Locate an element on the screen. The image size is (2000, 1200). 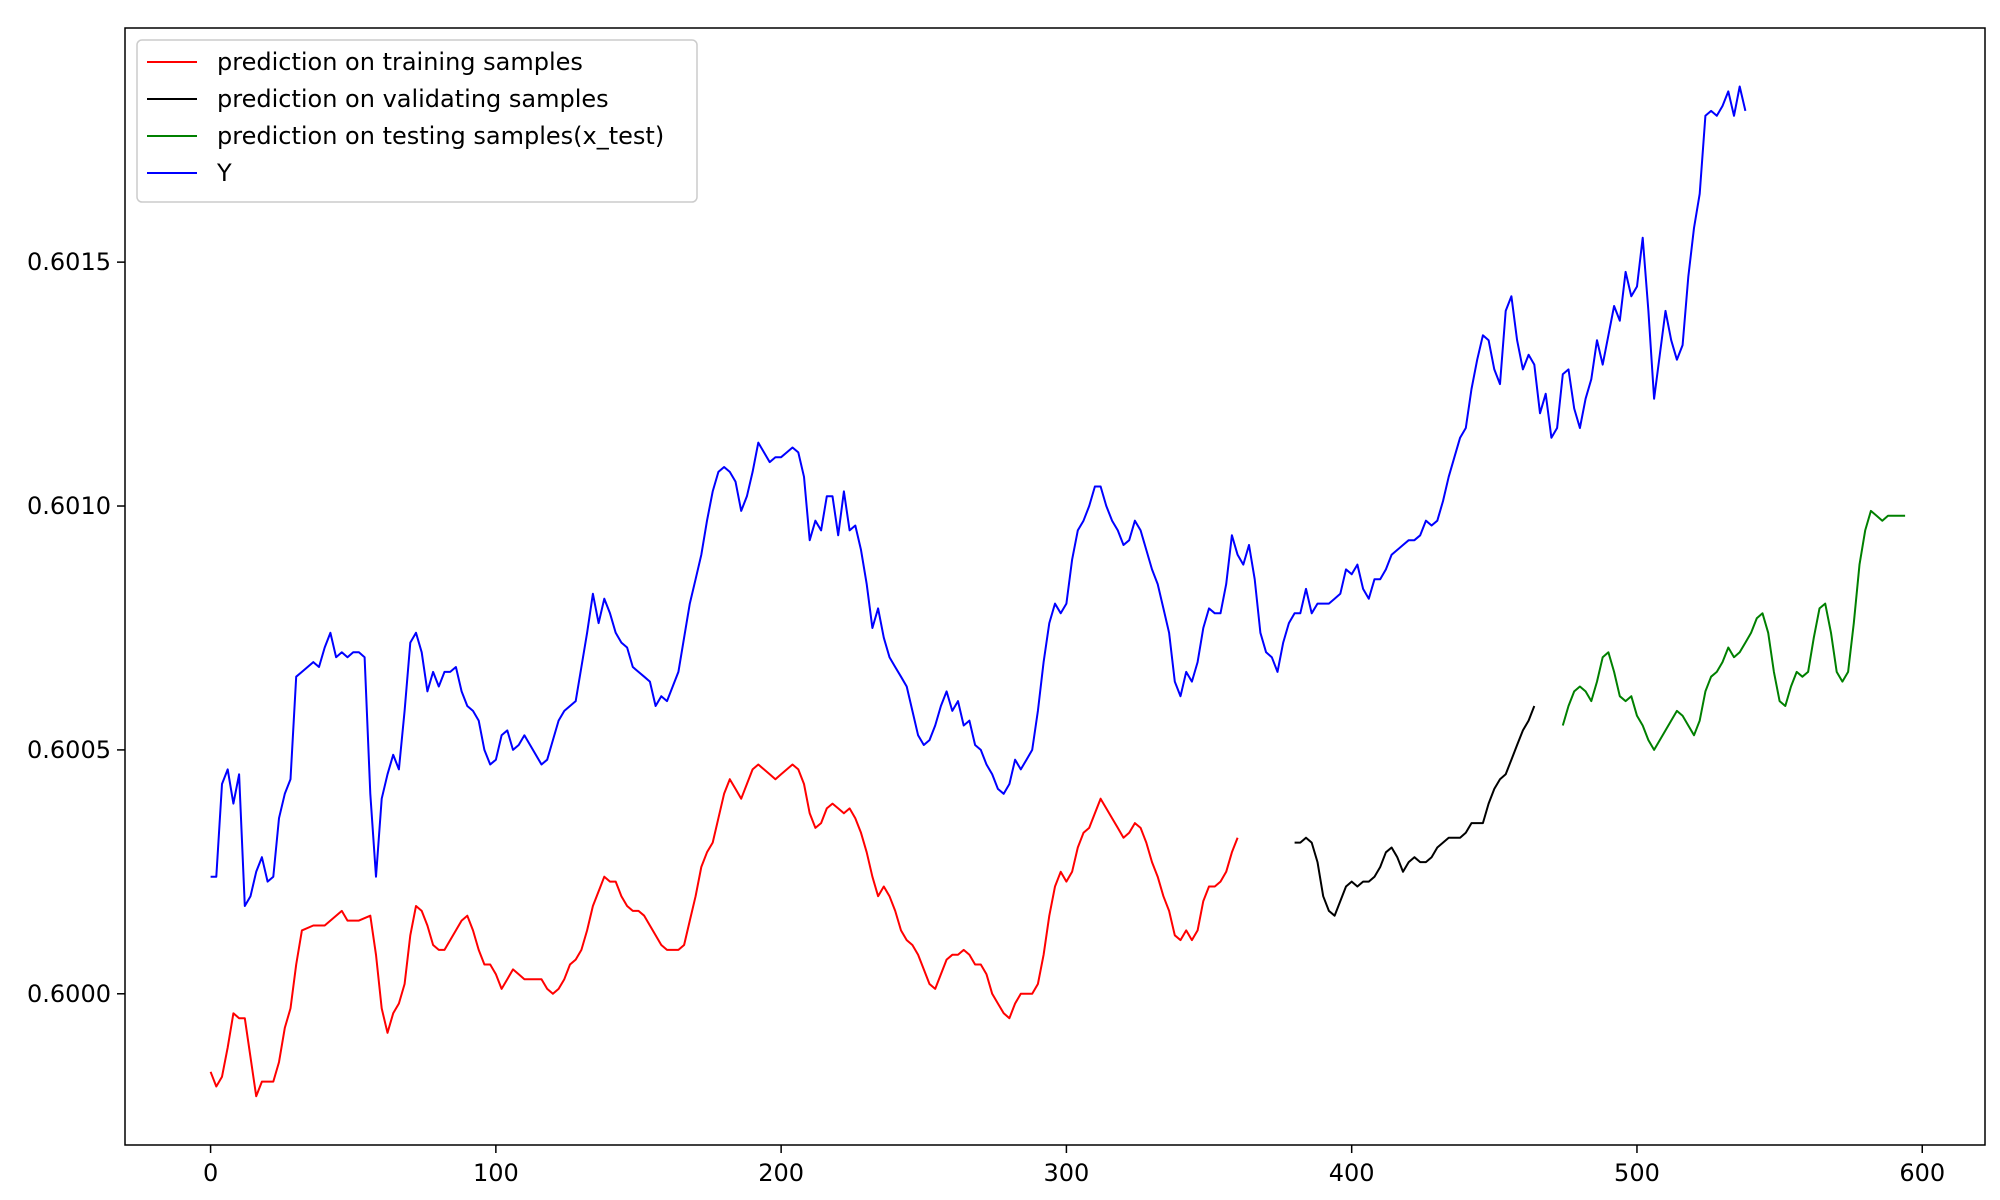
x-tick-label: 400 is located at coordinates (1352, 1173).